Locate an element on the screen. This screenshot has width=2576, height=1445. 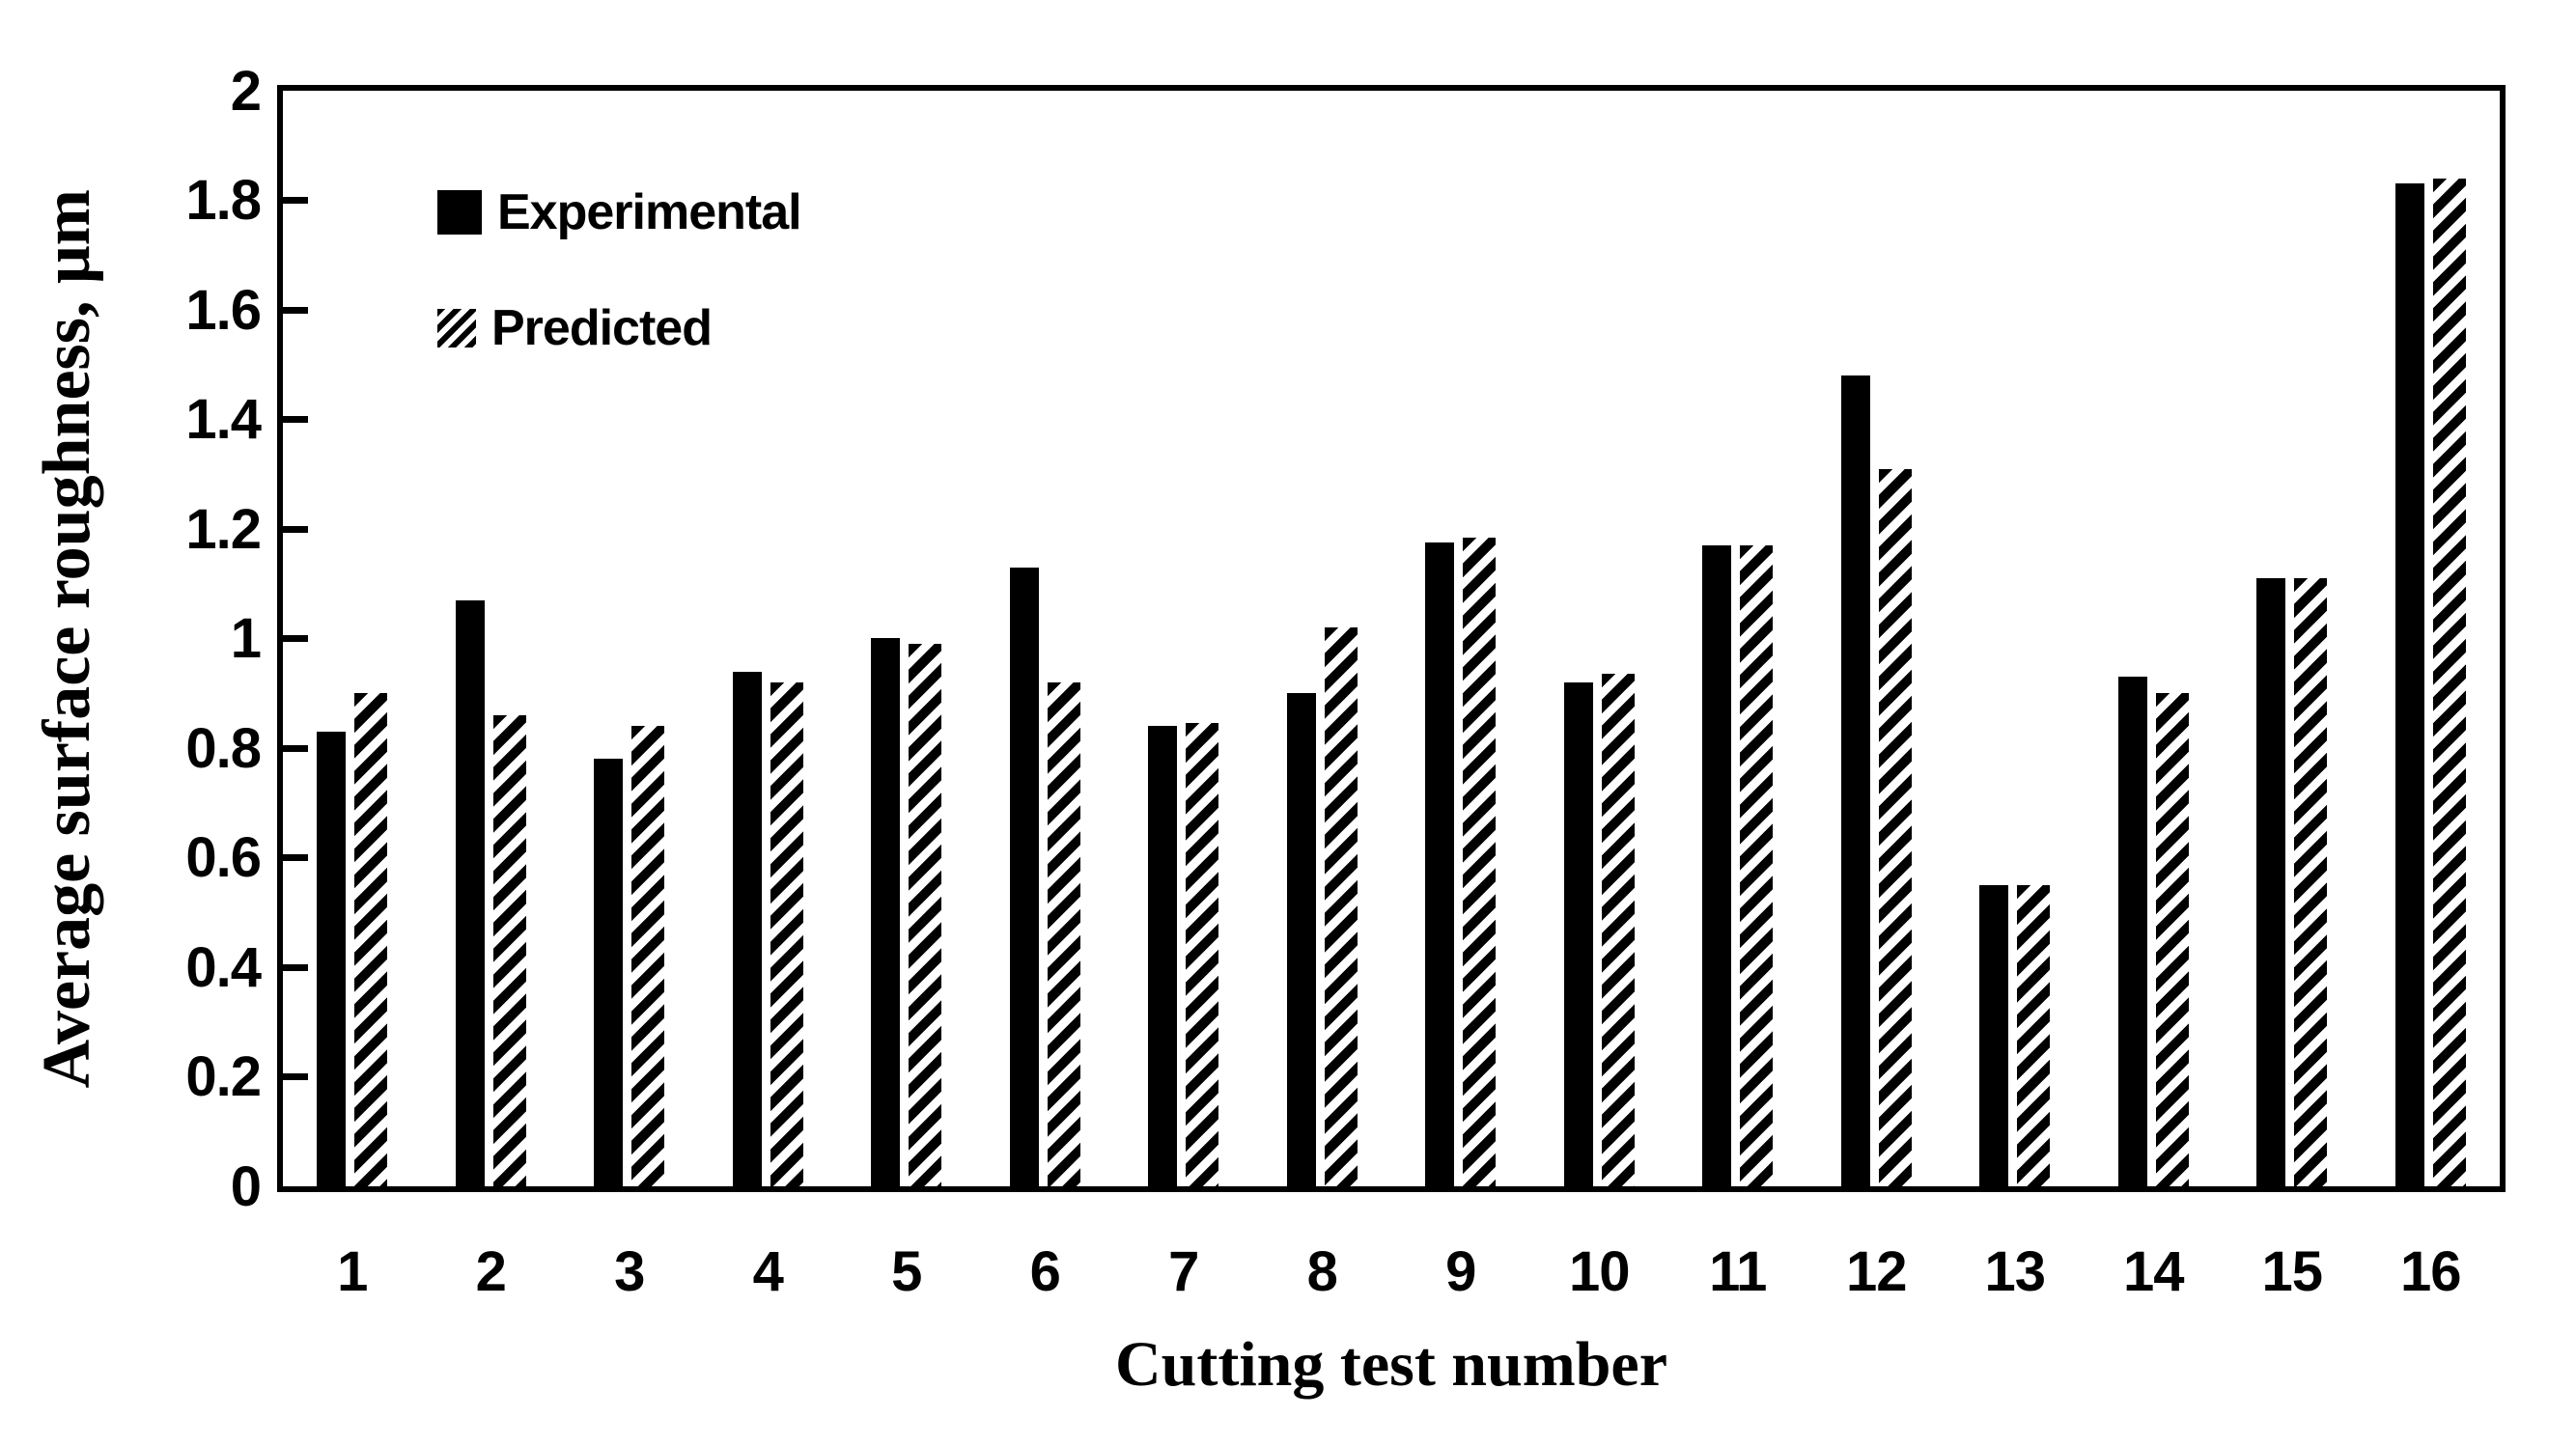
y-tick-label-1.6: 1.6 is located at coordinates (224, 311).